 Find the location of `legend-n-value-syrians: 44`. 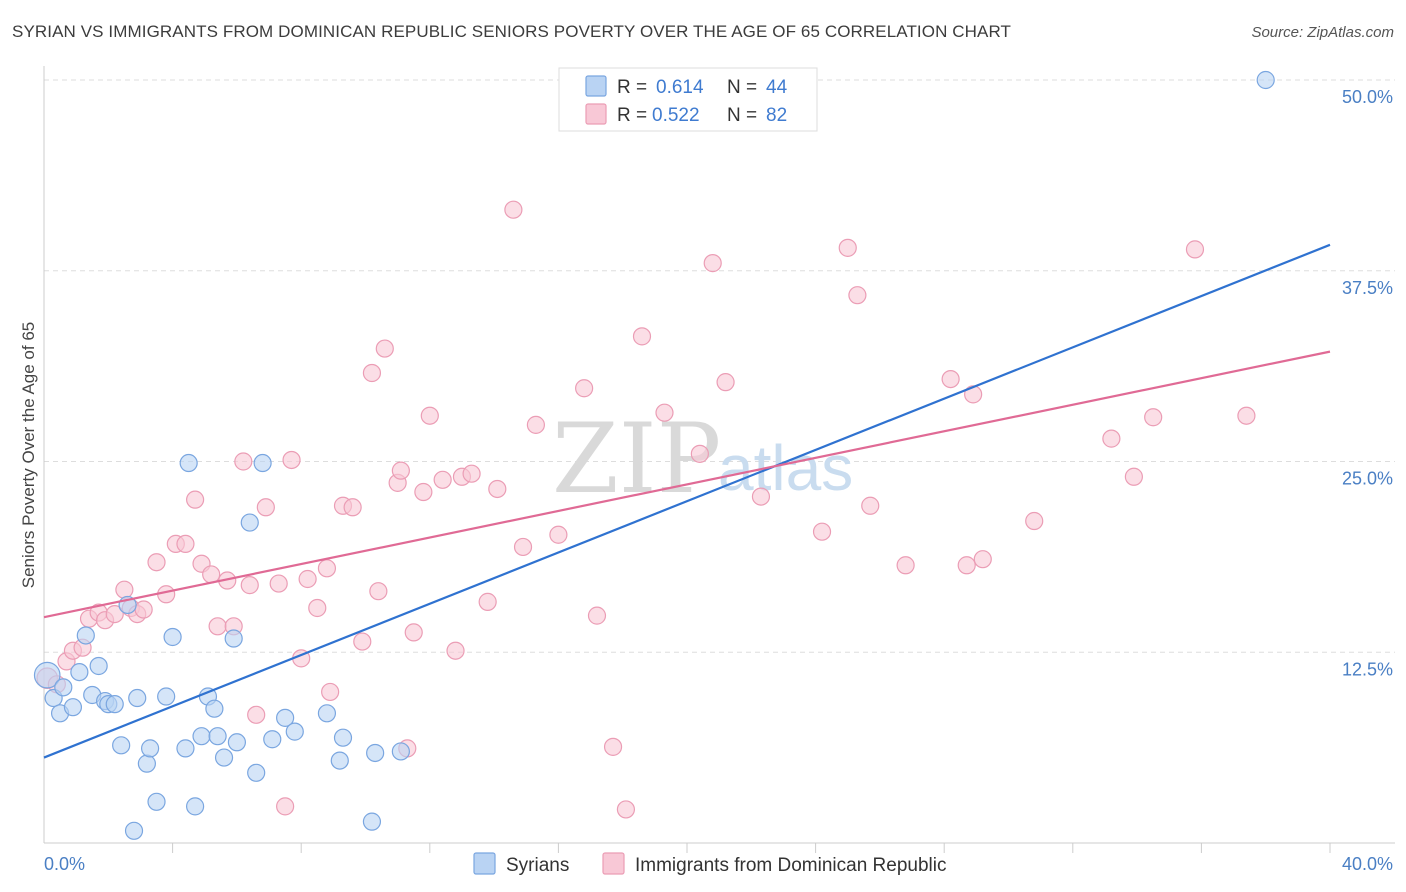

legend-n-value-syrians: 44 is located at coordinates (777, 87).